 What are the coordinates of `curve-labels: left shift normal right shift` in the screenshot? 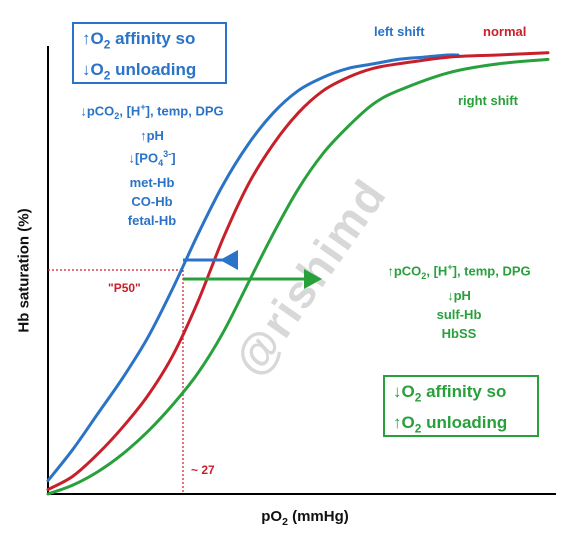 It's located at (450, 66).